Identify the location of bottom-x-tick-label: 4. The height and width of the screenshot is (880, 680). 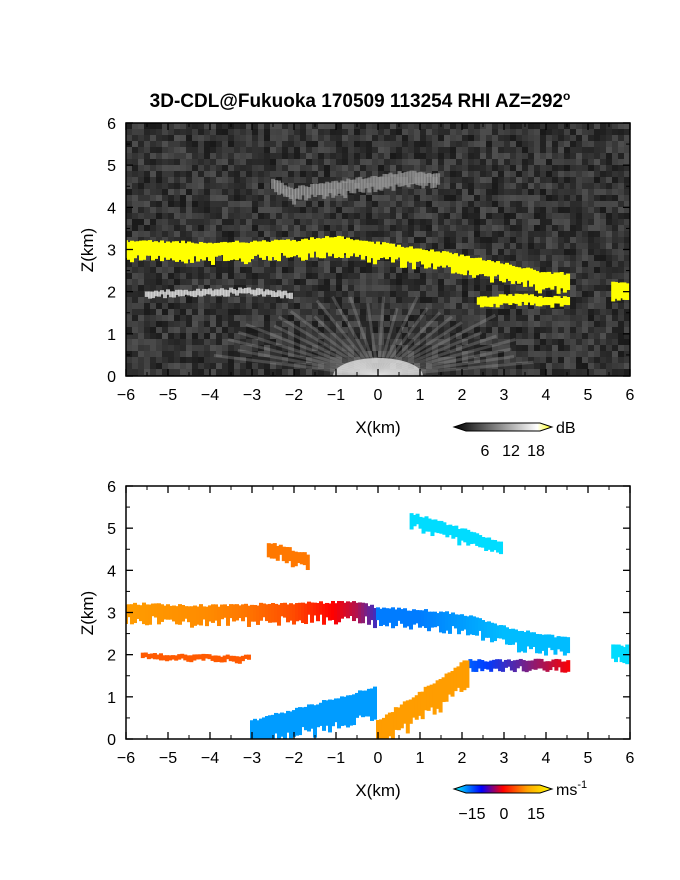
(546, 758).